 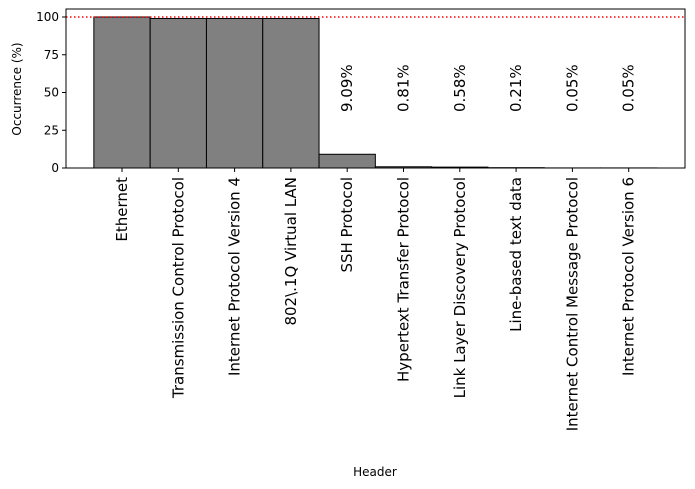 What do you see at coordinates (375, 472) in the screenshot?
I see `x-axis-label: Header` at bounding box center [375, 472].